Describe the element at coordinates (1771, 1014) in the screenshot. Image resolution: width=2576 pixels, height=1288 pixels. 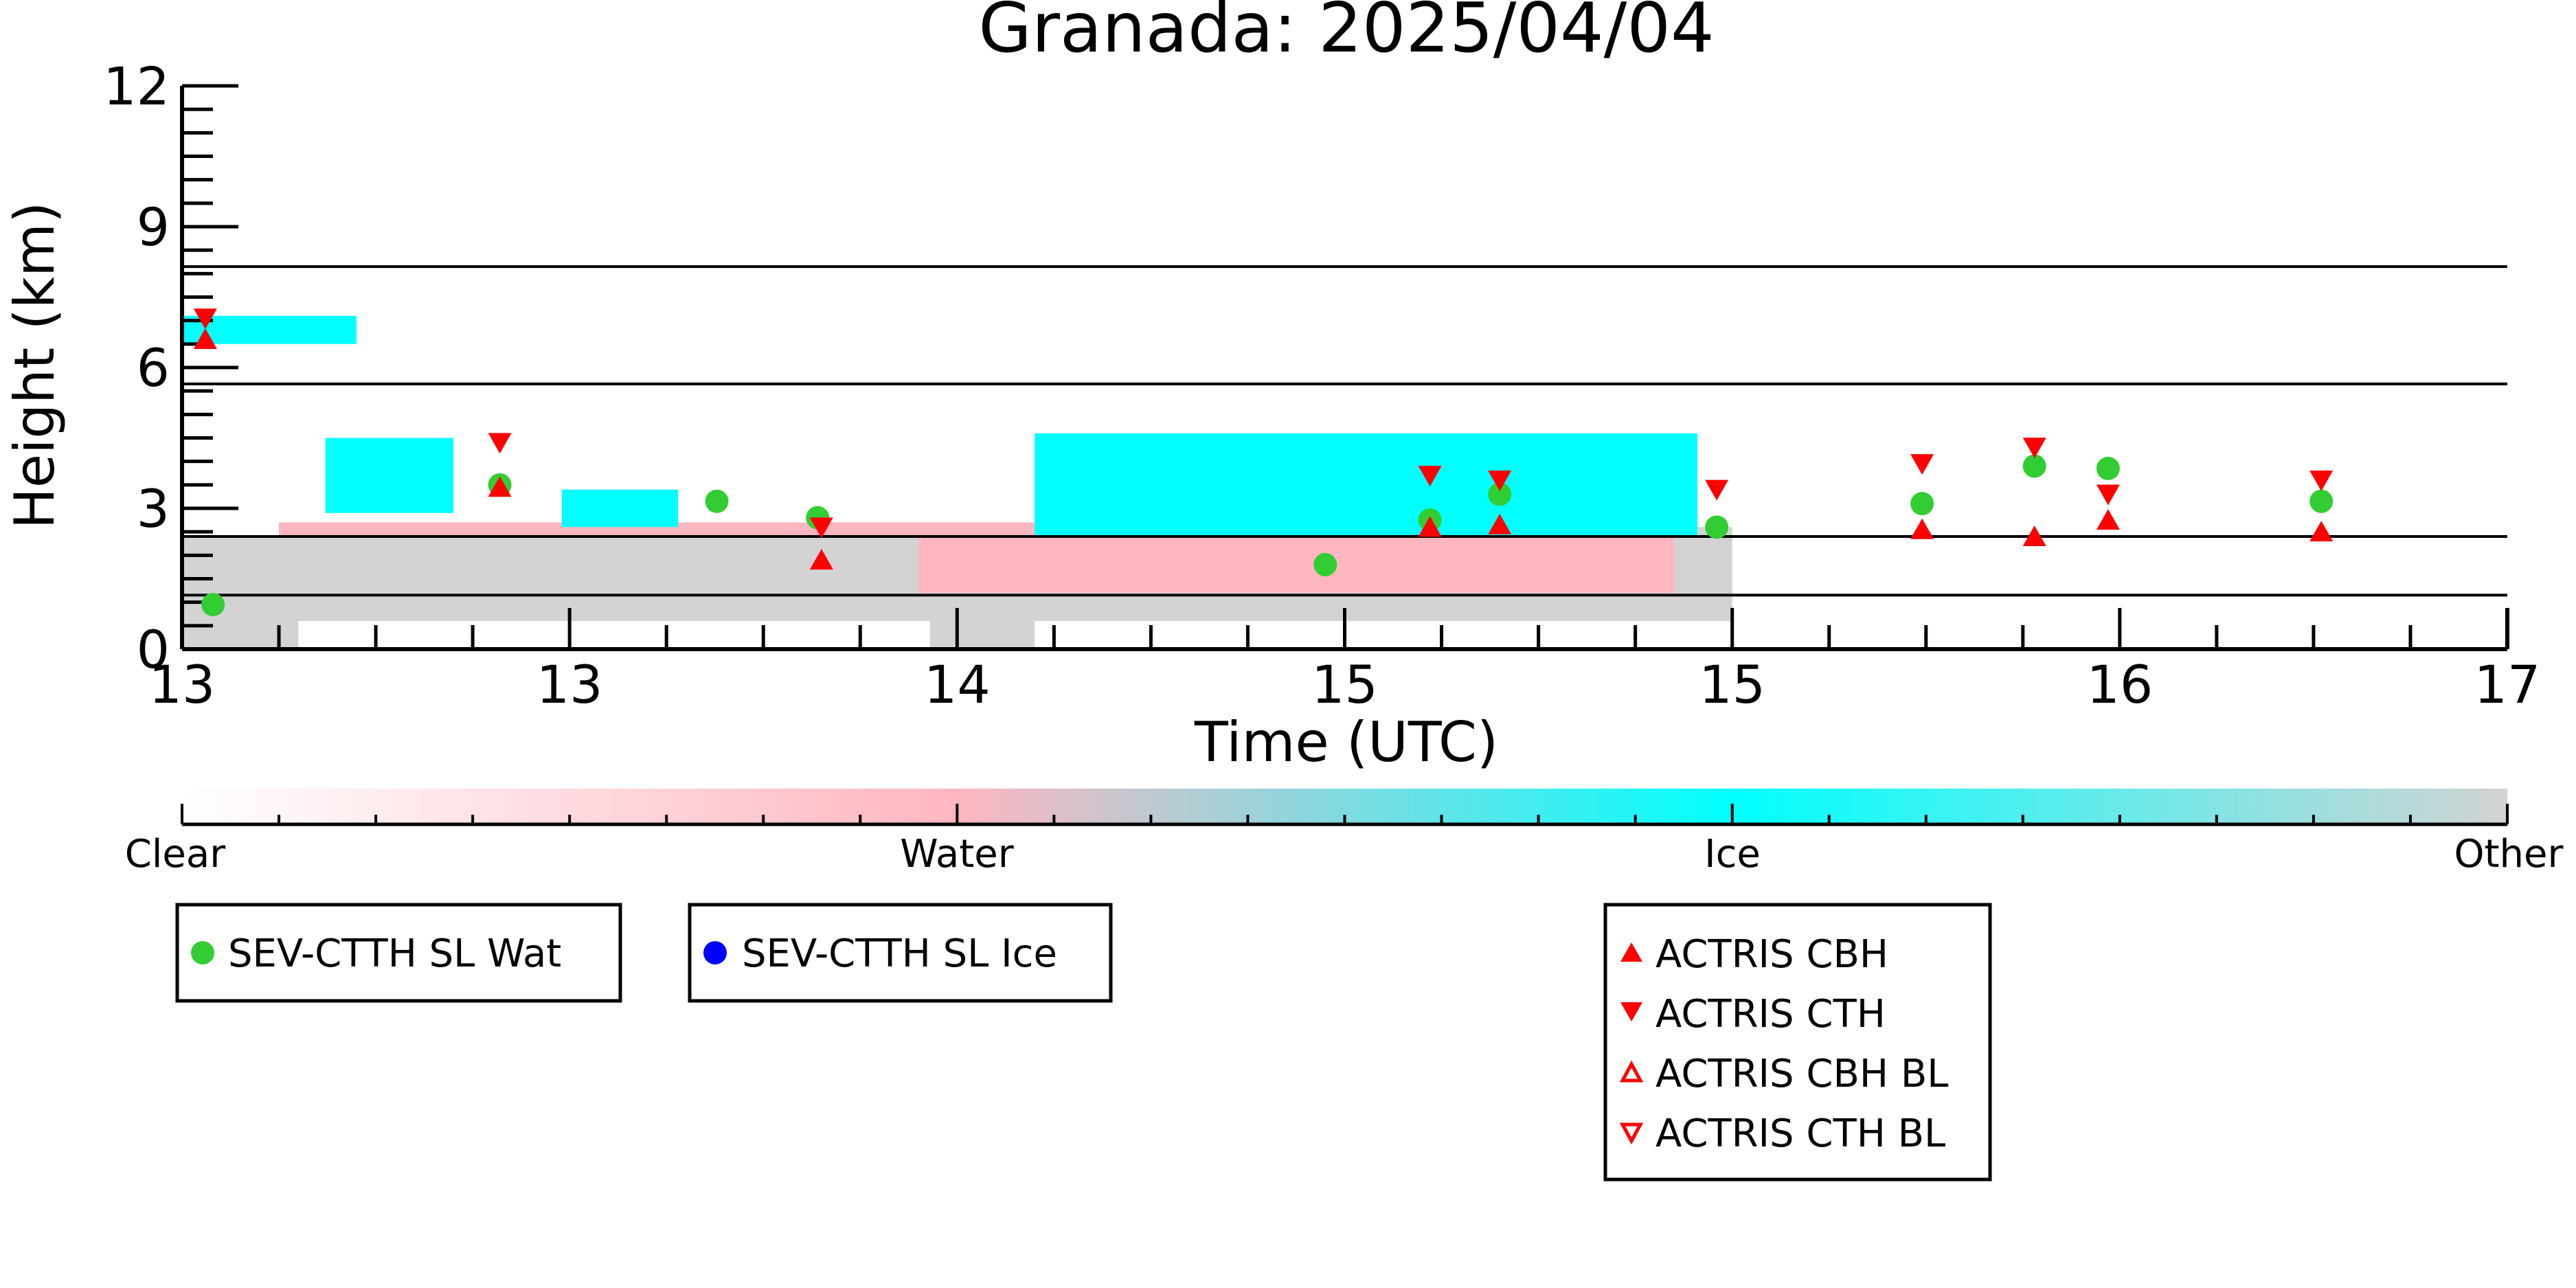
I see `legend-actris-cth-label: ACTRIS CTH` at that location.